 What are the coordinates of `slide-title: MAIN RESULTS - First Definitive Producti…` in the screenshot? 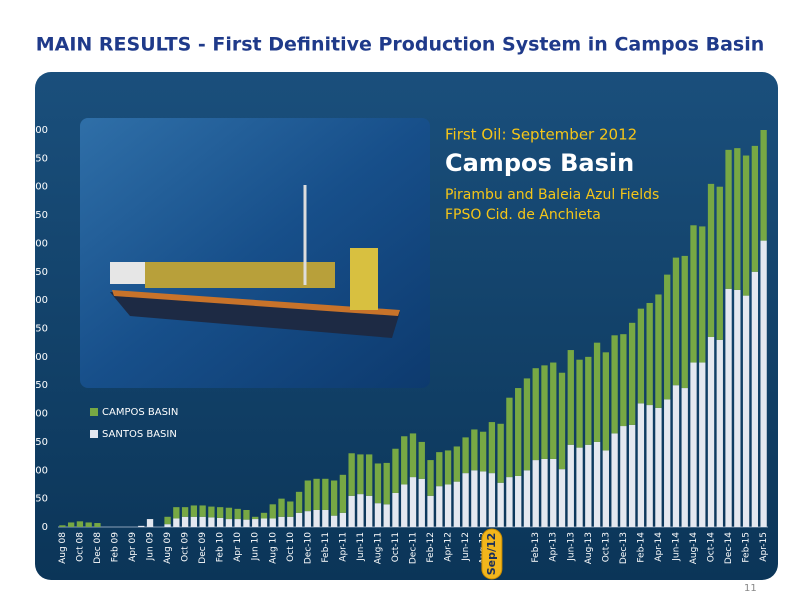 It's located at (400, 45).